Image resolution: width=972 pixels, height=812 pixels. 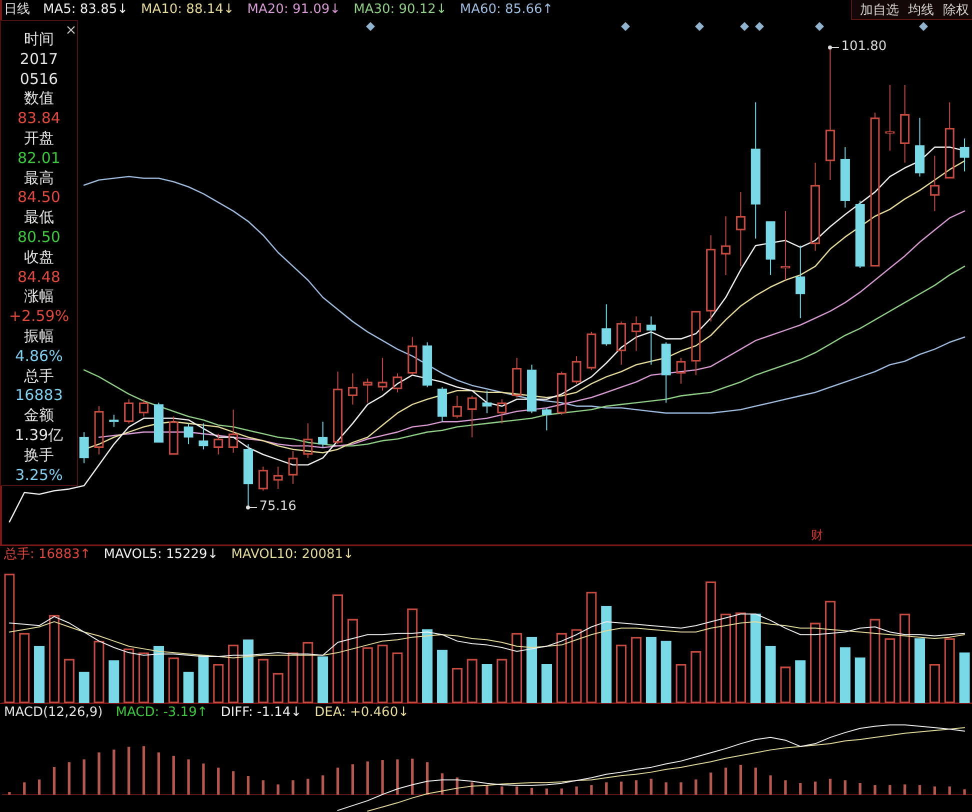 What do you see at coordinates (39, 237) in the screenshot?
I see `annotation: 80.50` at bounding box center [39, 237].